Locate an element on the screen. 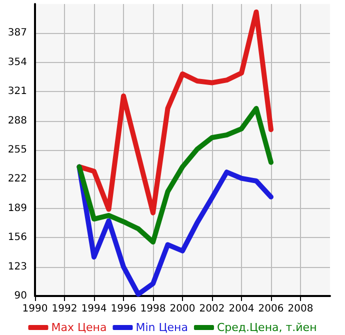  y-tick-label: 354 is located at coordinates (17, 62).